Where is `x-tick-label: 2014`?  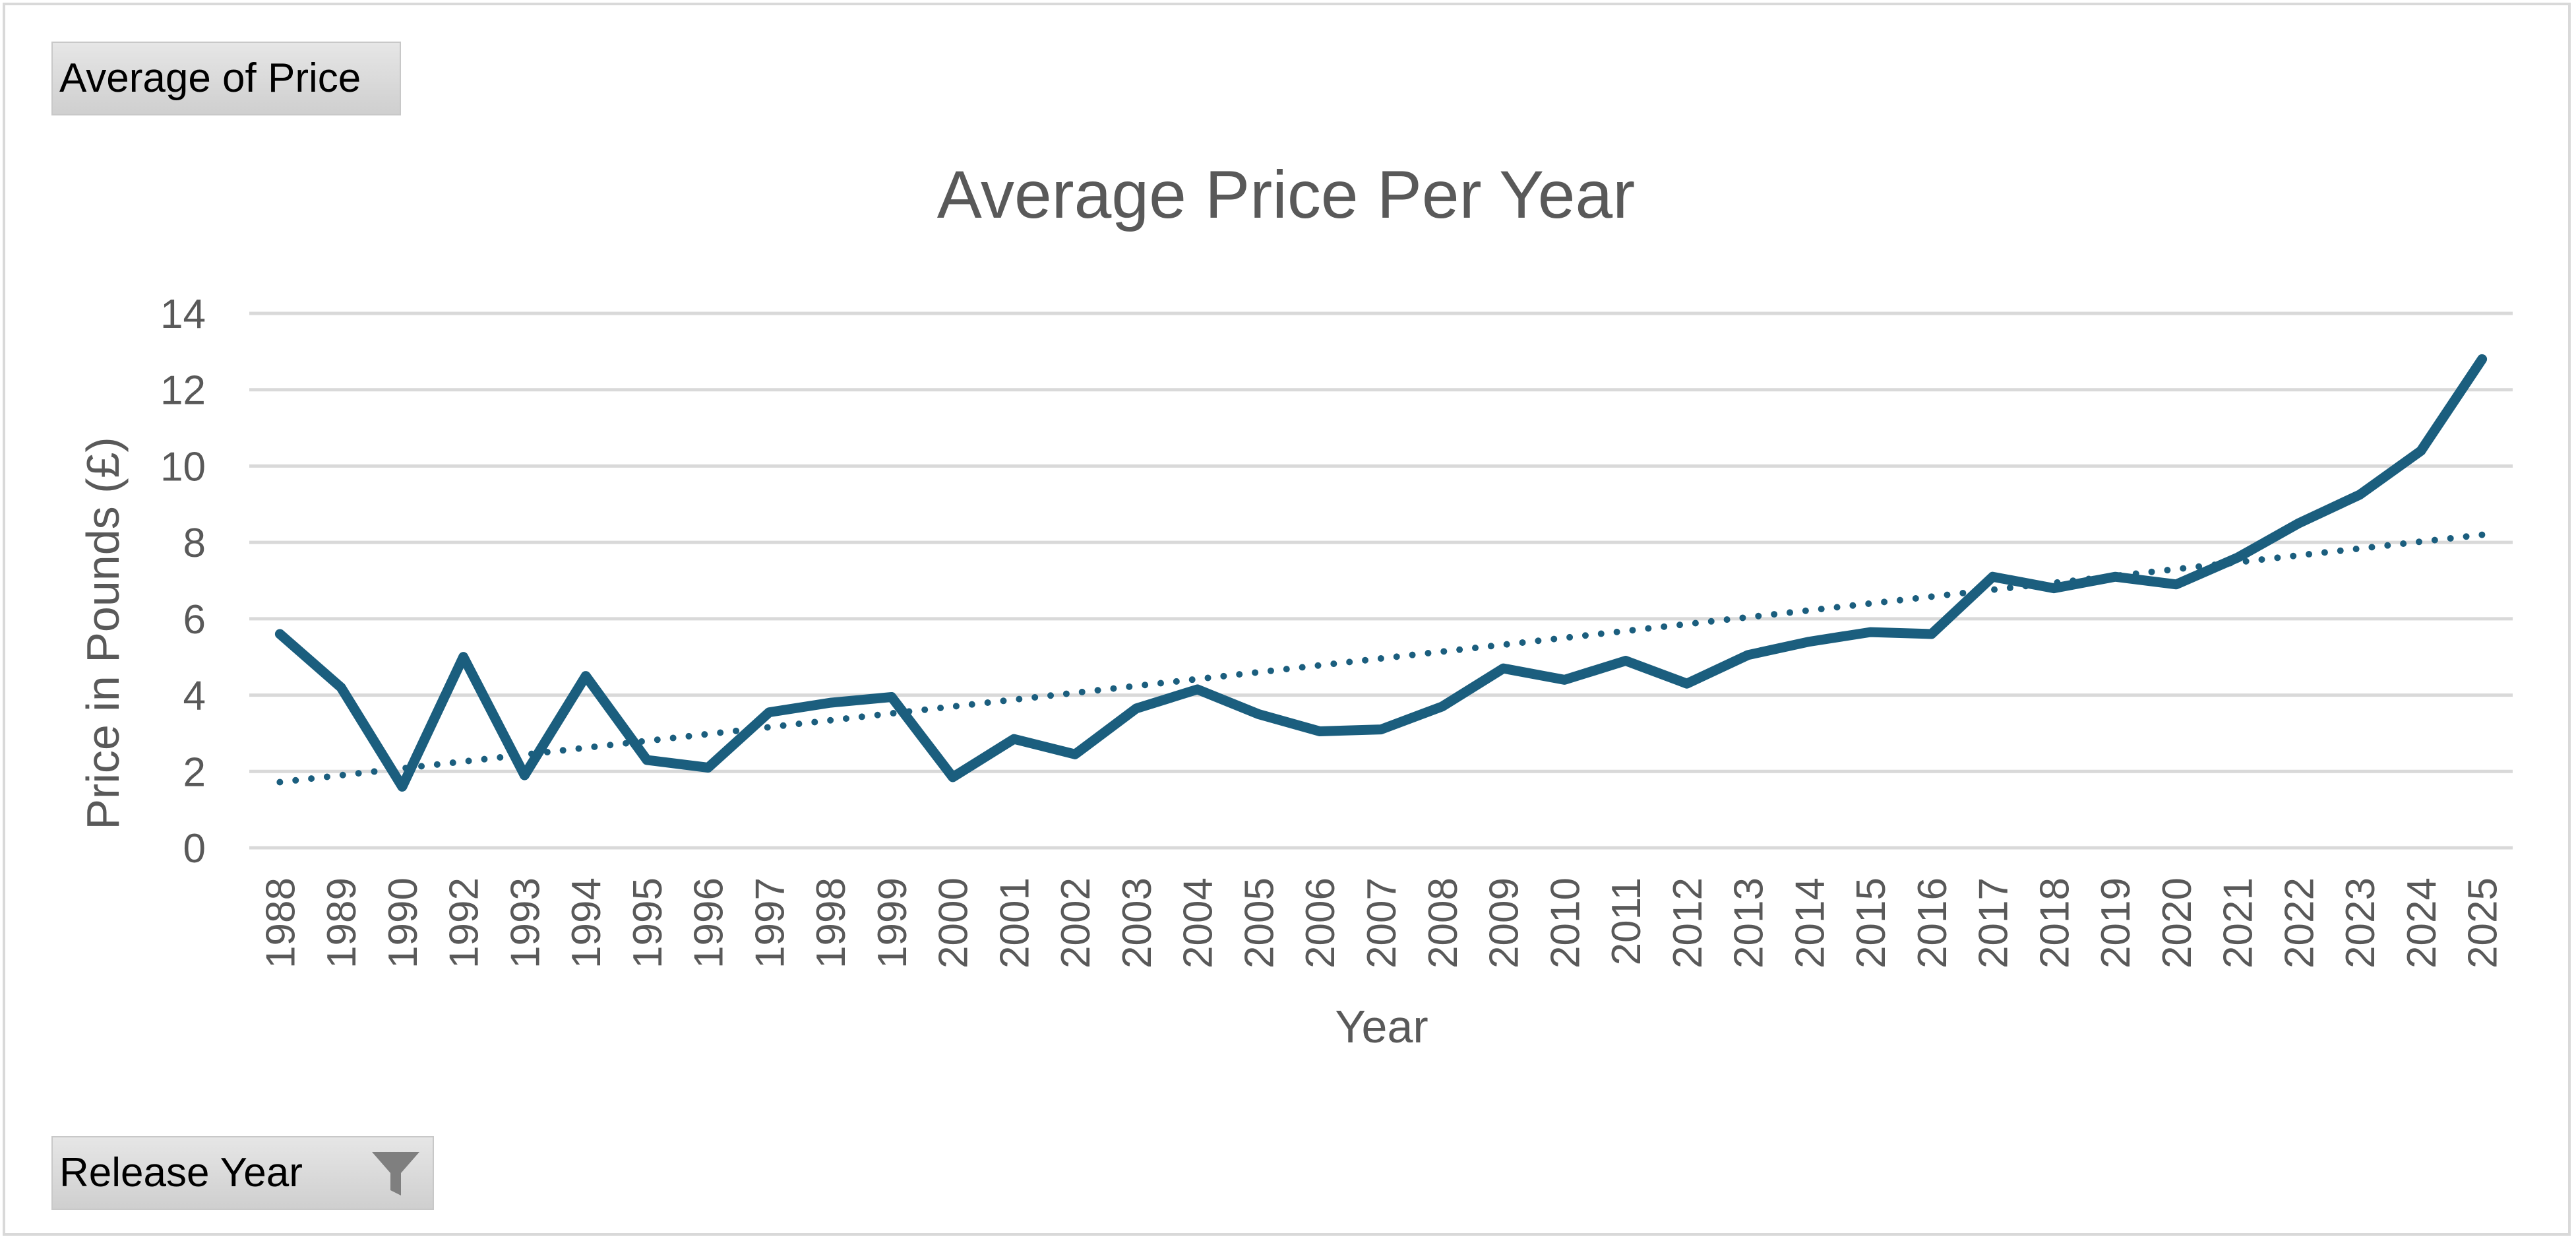
x-tick-label: 2014 is located at coordinates (1810, 923).